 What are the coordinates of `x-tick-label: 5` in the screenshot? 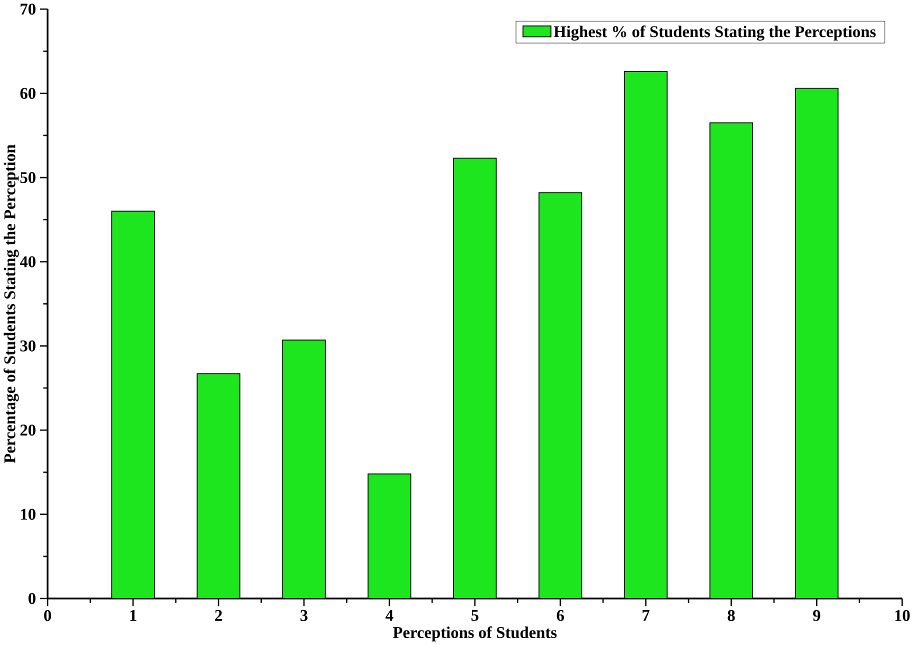 It's located at (474, 615).